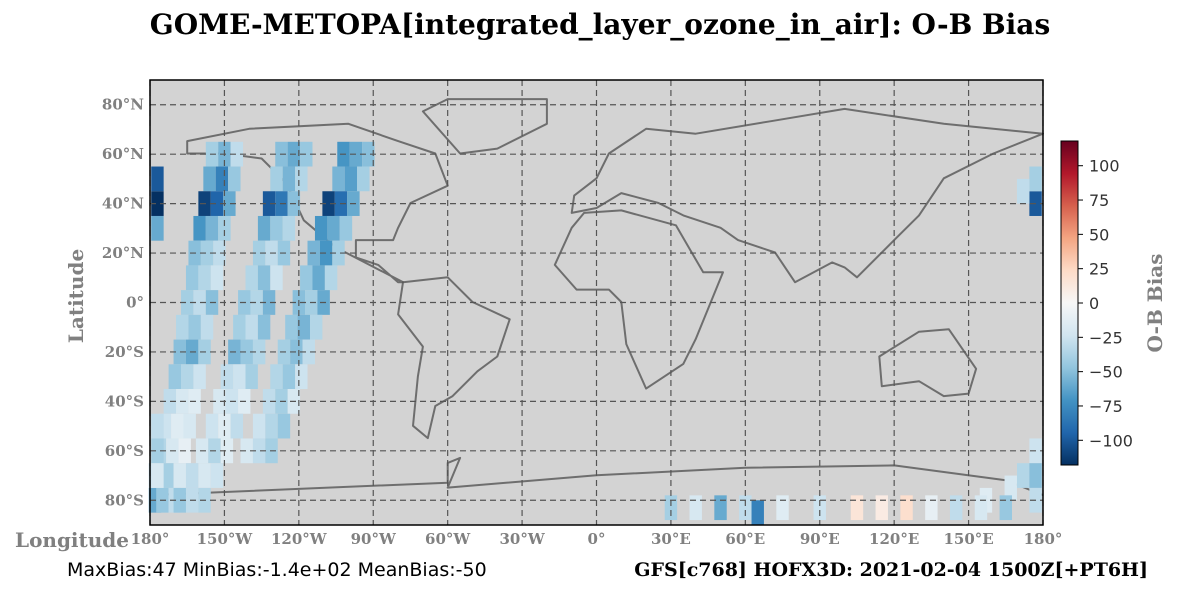 This screenshot has height=600, width=1200. I want to click on x-tick-label: 180°, so click(1043, 539).